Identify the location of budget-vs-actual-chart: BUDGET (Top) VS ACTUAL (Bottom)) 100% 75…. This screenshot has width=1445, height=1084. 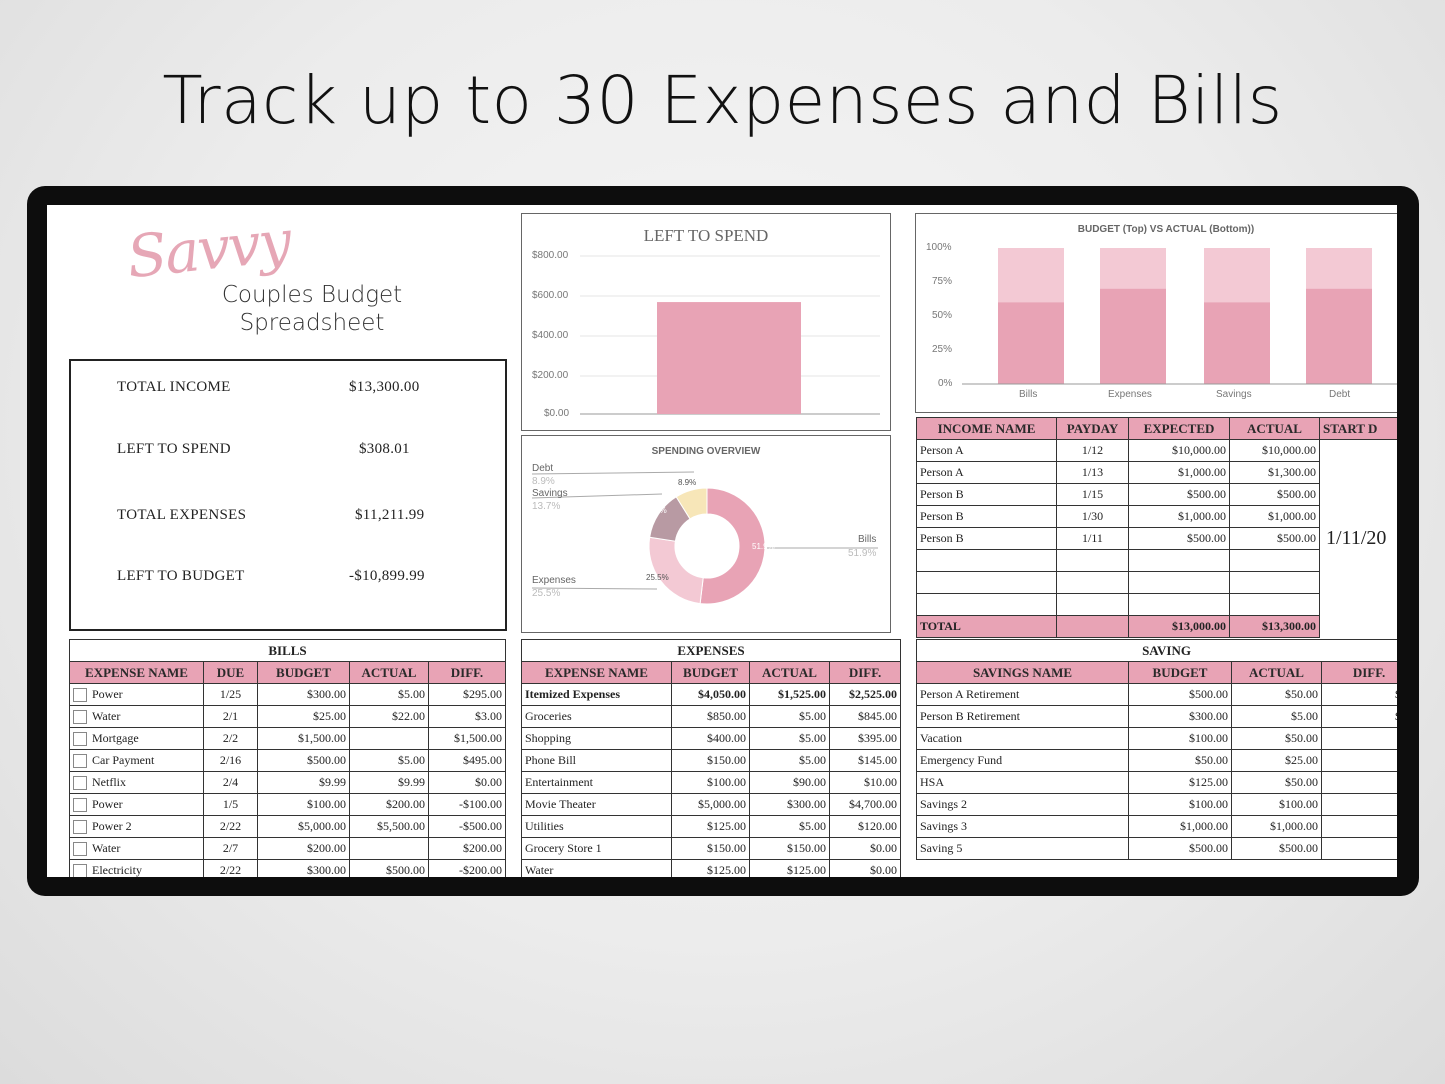
(1156, 313).